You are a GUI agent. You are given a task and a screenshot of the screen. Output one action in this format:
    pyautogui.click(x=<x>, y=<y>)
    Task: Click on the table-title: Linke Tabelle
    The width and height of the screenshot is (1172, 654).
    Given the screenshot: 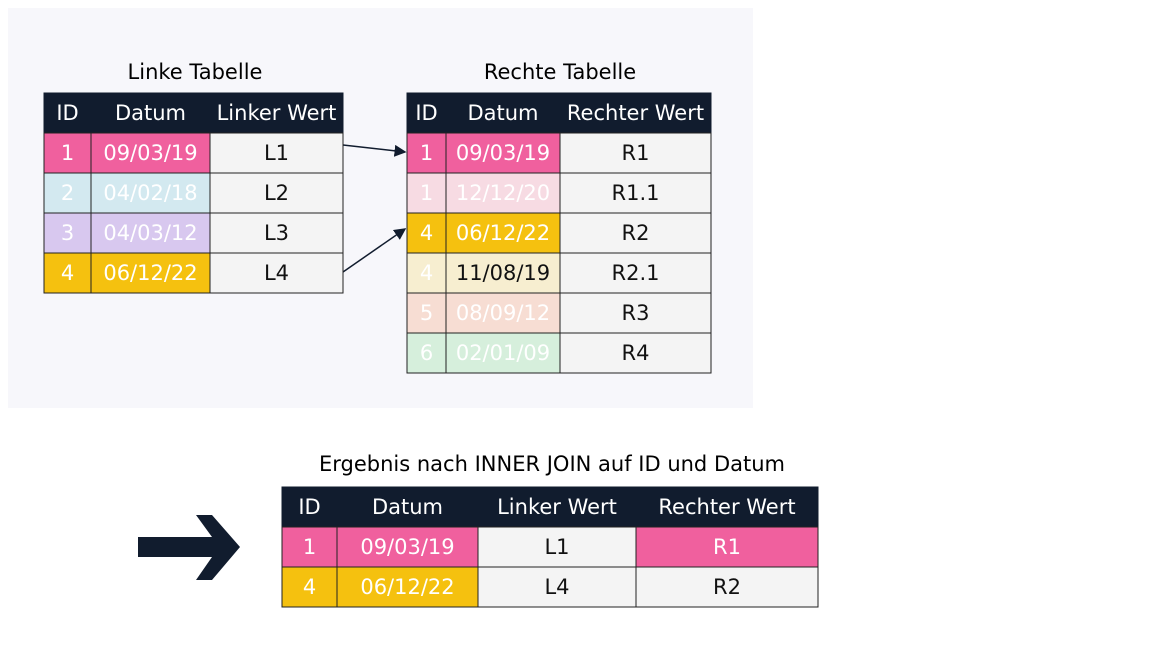 What is the action you would take?
    pyautogui.click(x=195, y=72)
    